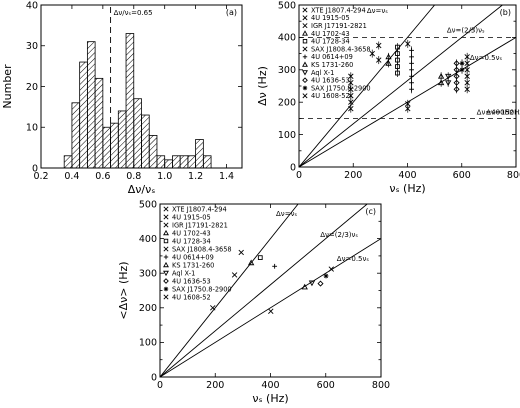 The image size is (520, 408). I want to click on panel-label: (c), so click(370, 211).